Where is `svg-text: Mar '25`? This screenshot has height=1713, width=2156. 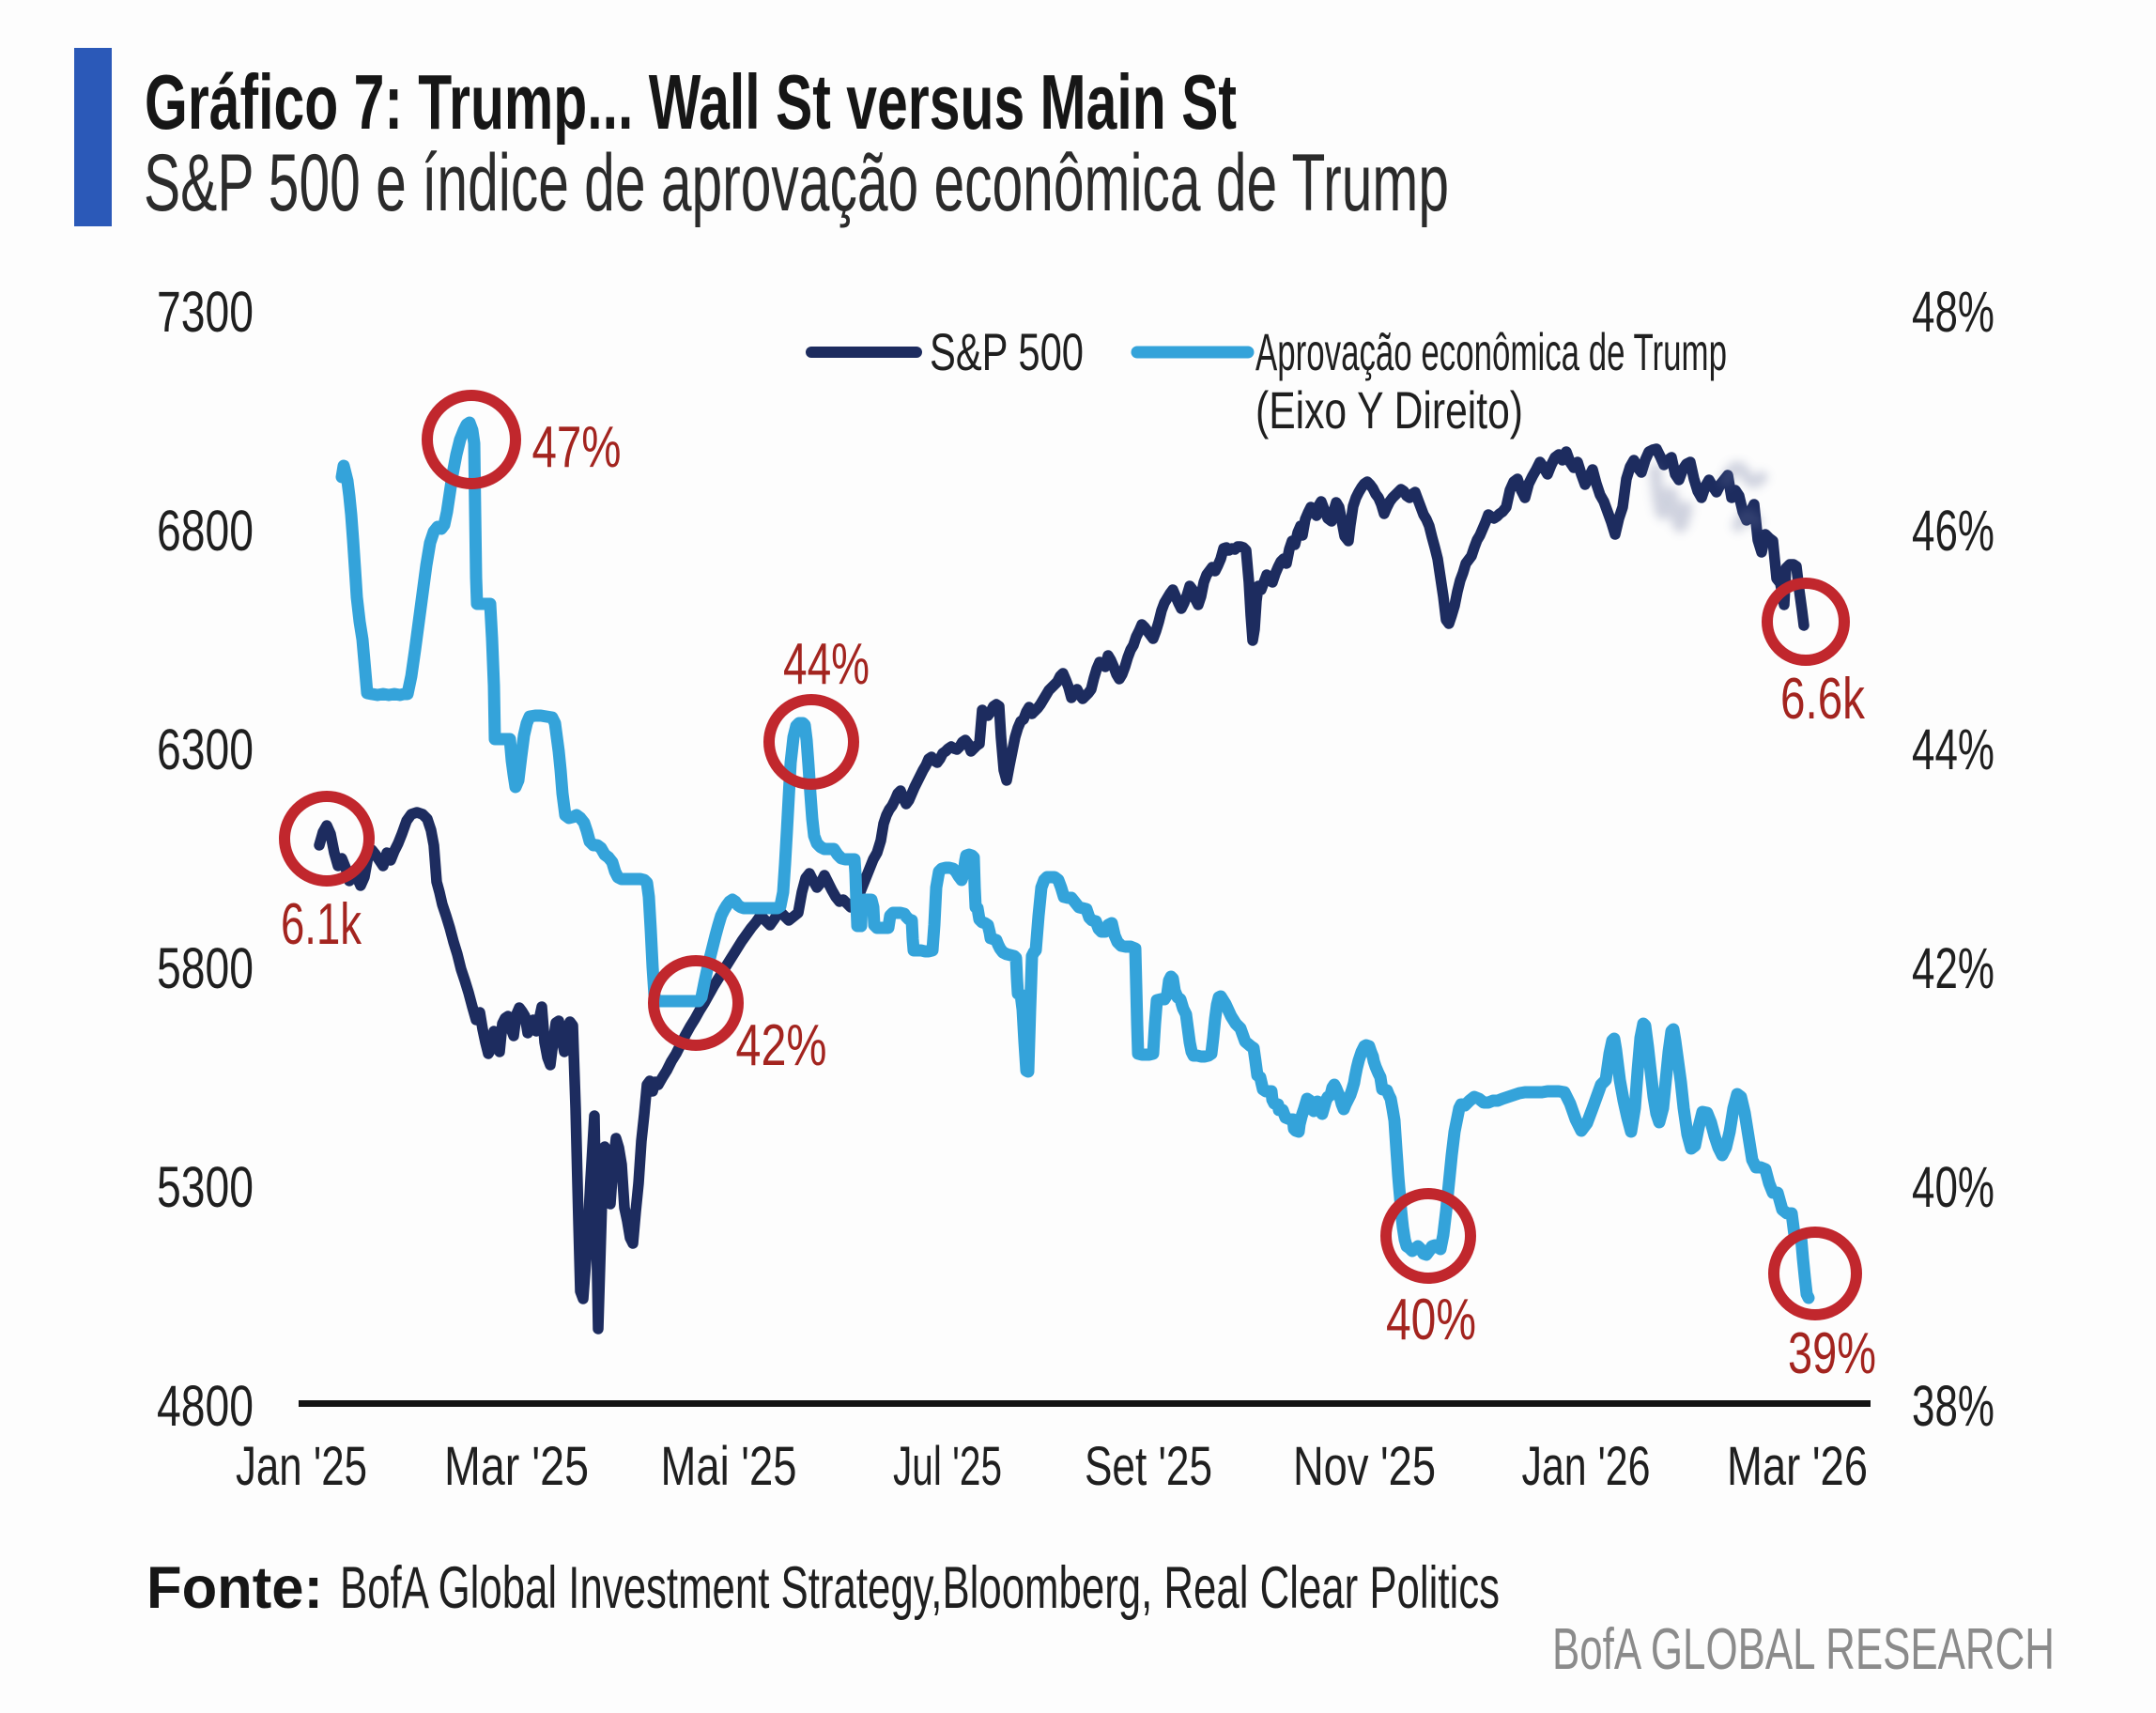 svg-text: Mar '25 is located at coordinates (516, 1466).